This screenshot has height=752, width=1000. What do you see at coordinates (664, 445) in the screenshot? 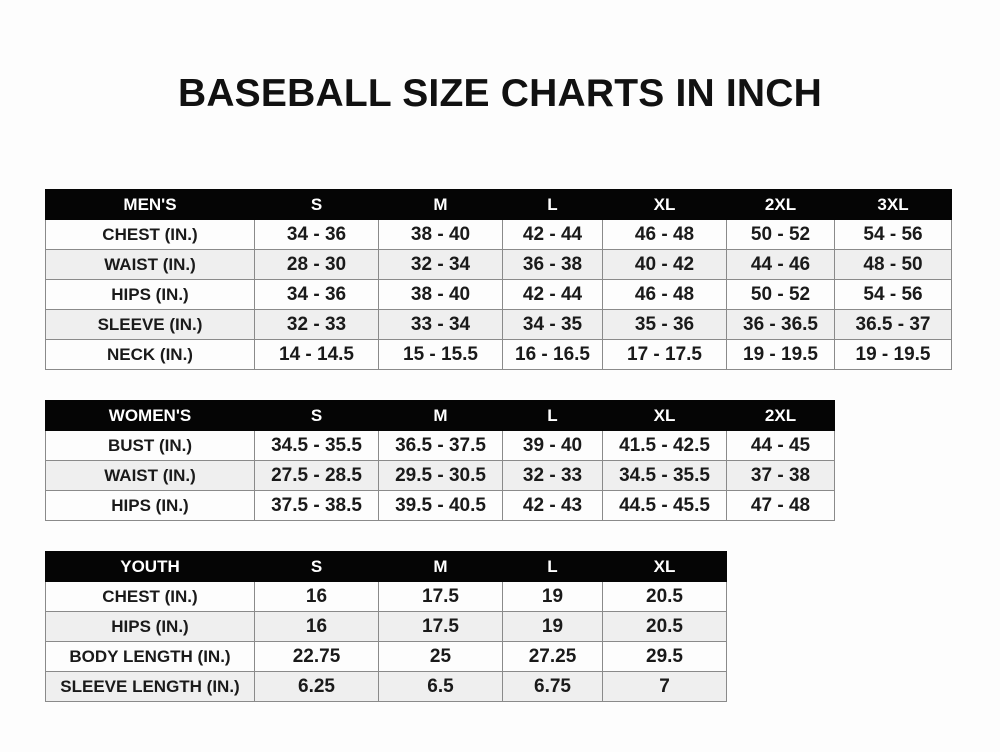
I see `size-value: 41.5 - 42.5` at bounding box center [664, 445].